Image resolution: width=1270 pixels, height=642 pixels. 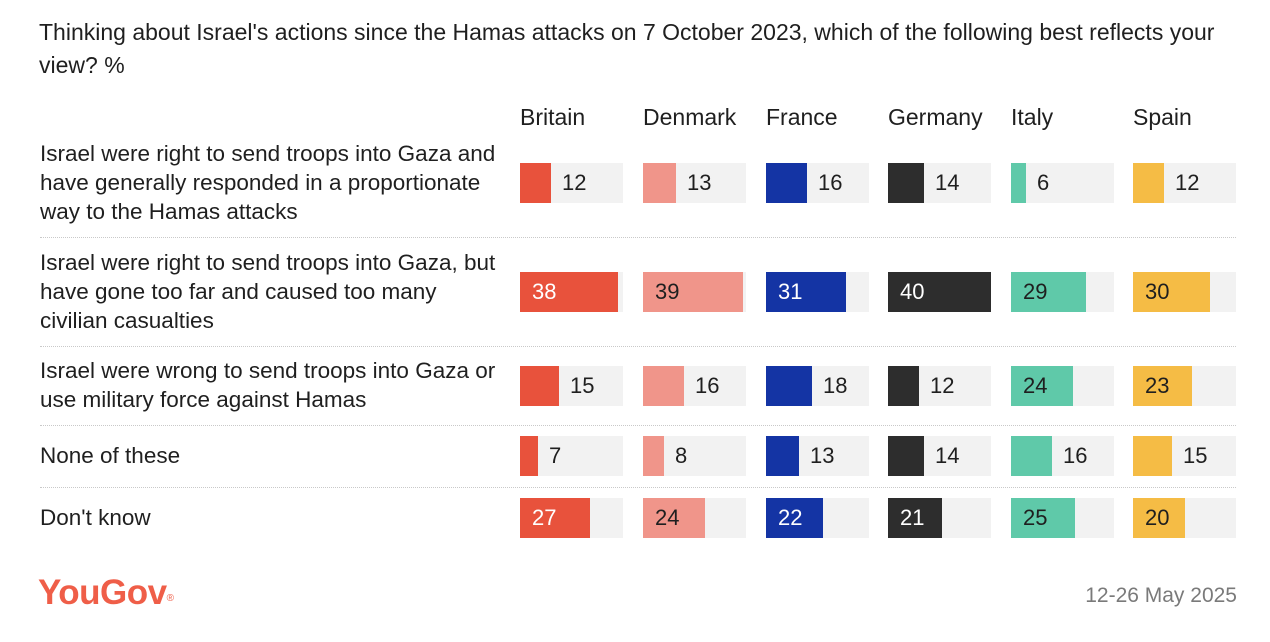 I want to click on bar-cell: 15, so click(x=571, y=386).